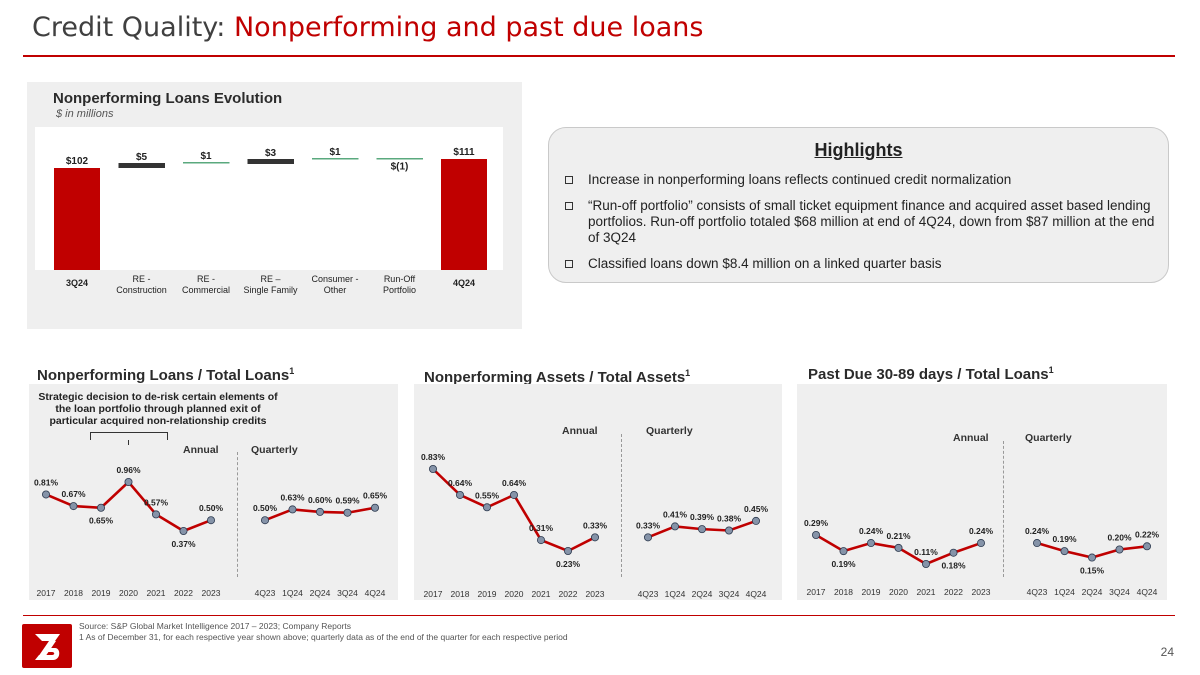 The height and width of the screenshot is (675, 1200). What do you see at coordinates (270, 290) in the screenshot?
I see `waterfall-category-label: Single Family` at bounding box center [270, 290].